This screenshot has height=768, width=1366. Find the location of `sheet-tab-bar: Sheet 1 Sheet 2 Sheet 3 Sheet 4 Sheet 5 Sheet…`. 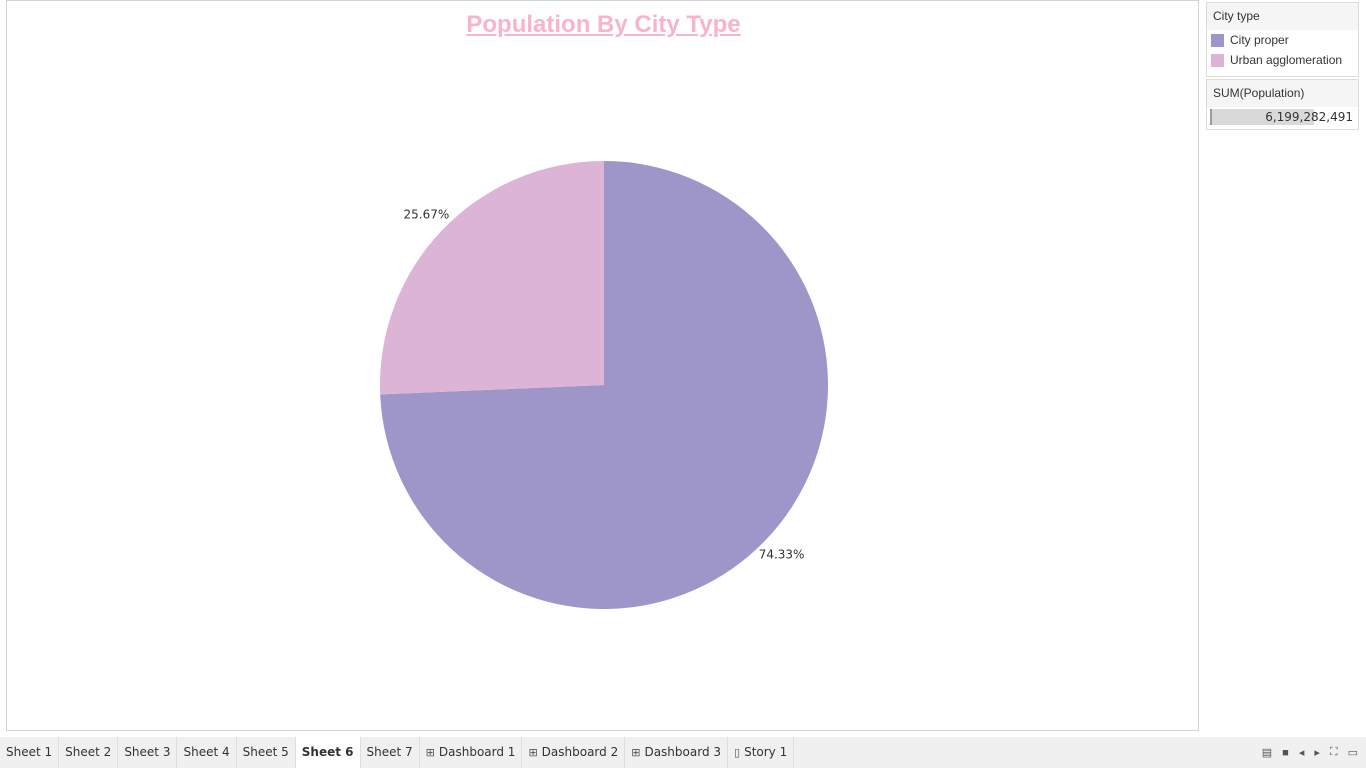

sheet-tab-bar: Sheet 1 Sheet 2 Sheet 3 Sheet 4 Sheet 5 Sheet… is located at coordinates (683, 752).